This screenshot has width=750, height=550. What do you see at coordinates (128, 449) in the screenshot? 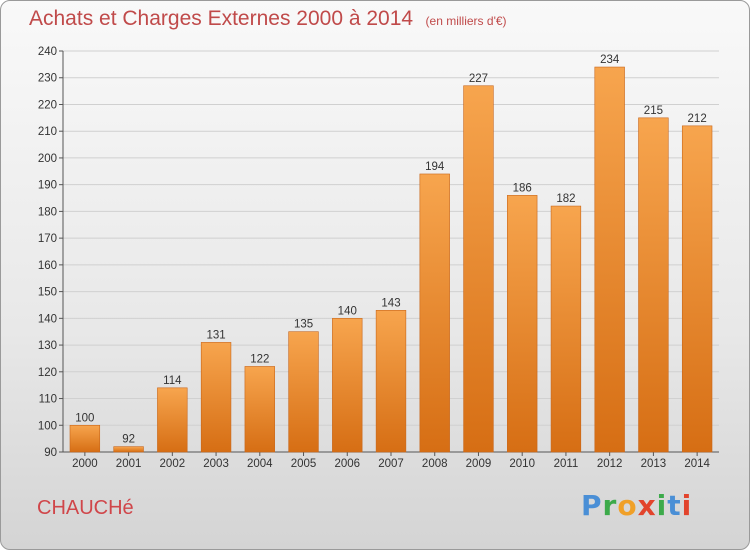
I see `bar-2001` at bounding box center [128, 449].